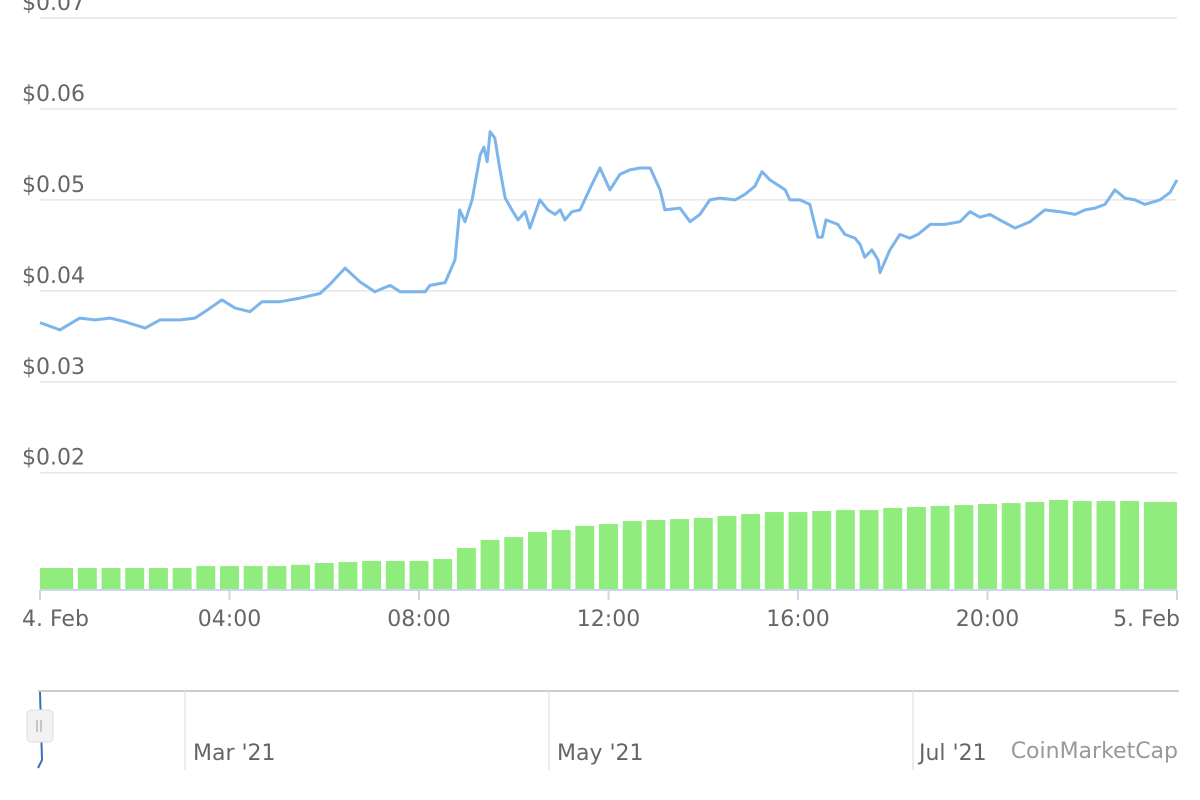 The width and height of the screenshot is (1200, 800). What do you see at coordinates (53, 8) in the screenshot?
I see `y-tick-label: $0.07` at bounding box center [53, 8].